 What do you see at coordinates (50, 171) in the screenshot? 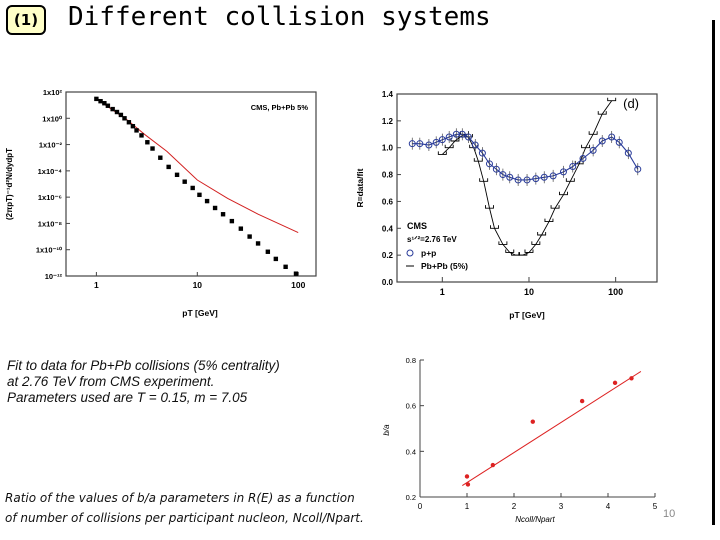
I see `y-tick-label: 1x10⁻⁴` at bounding box center [50, 171].